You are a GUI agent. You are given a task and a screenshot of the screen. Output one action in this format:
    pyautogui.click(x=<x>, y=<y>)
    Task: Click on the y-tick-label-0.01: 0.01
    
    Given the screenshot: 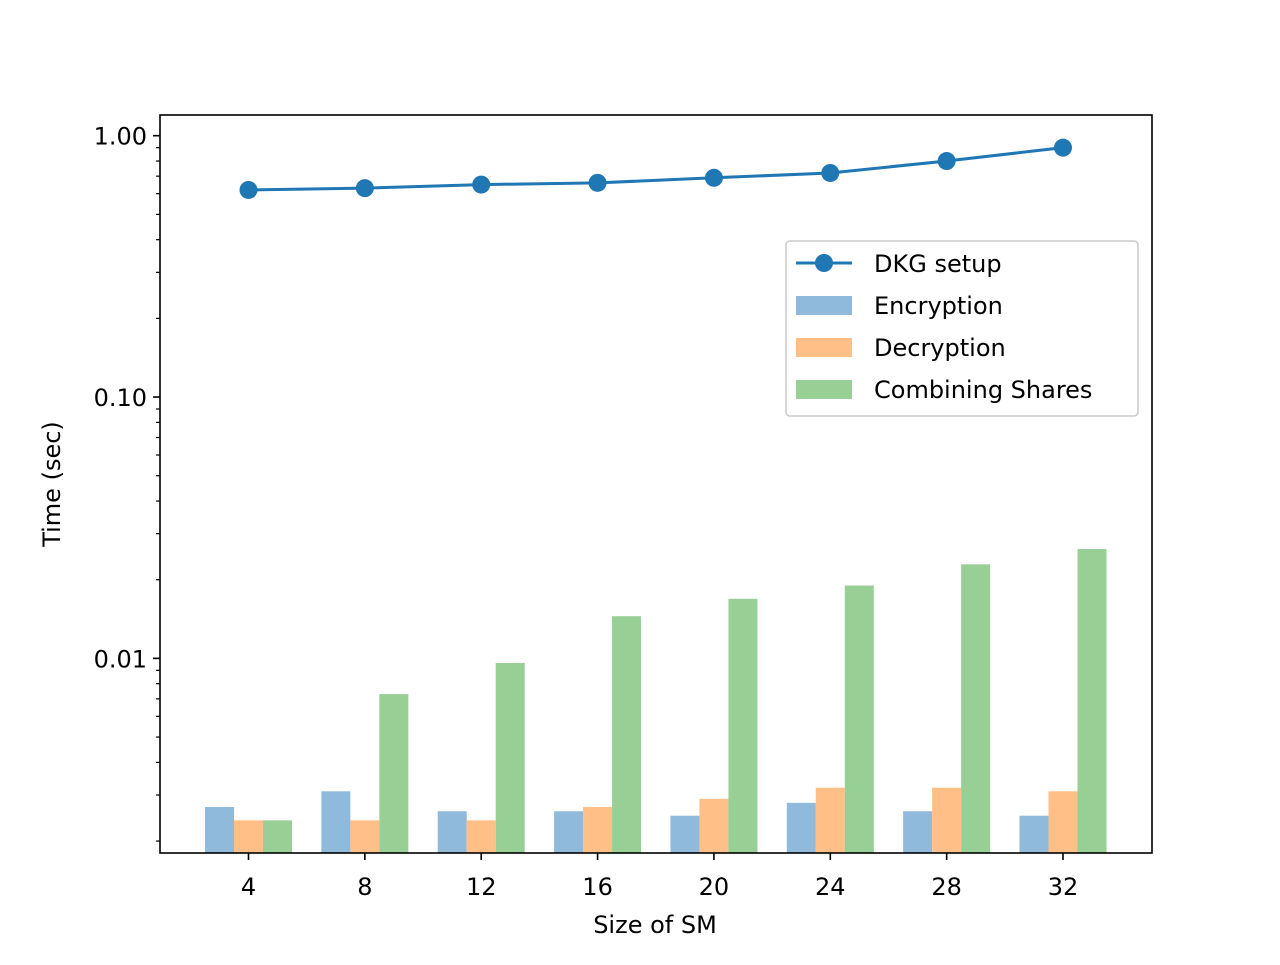 What is the action you would take?
    pyautogui.click(x=120, y=659)
    